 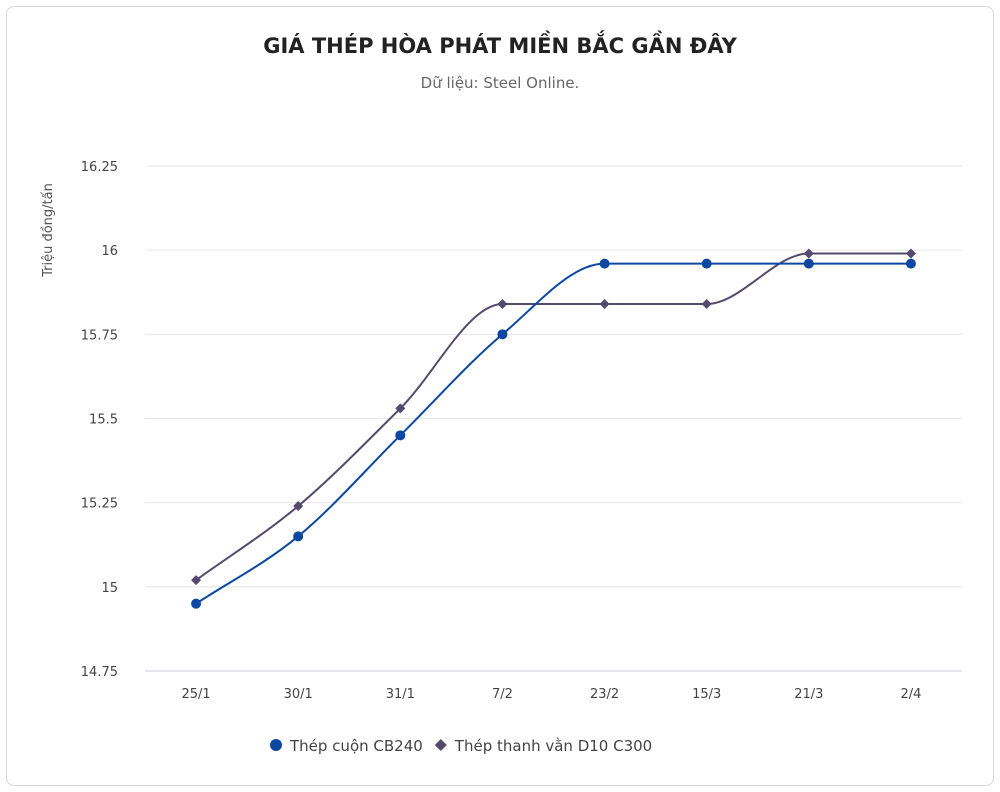 I want to click on y-tick-label: 15.25, so click(x=99, y=504).